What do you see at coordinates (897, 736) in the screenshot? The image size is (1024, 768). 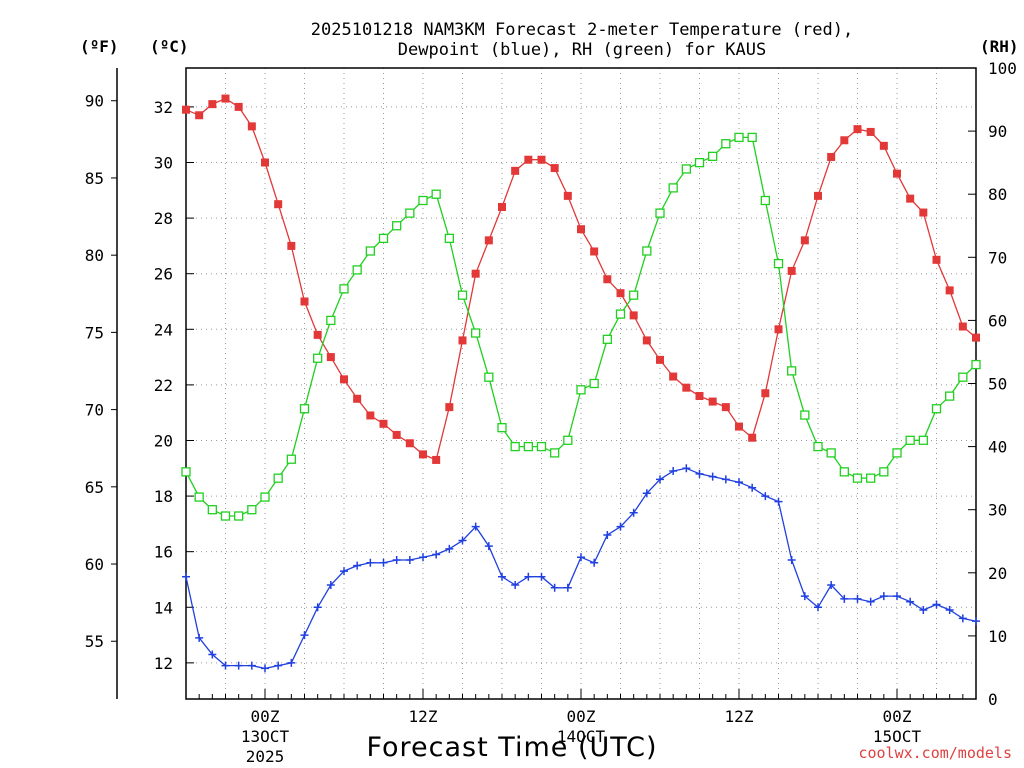 I see `x-tick-date-label: 15OCT` at bounding box center [897, 736].